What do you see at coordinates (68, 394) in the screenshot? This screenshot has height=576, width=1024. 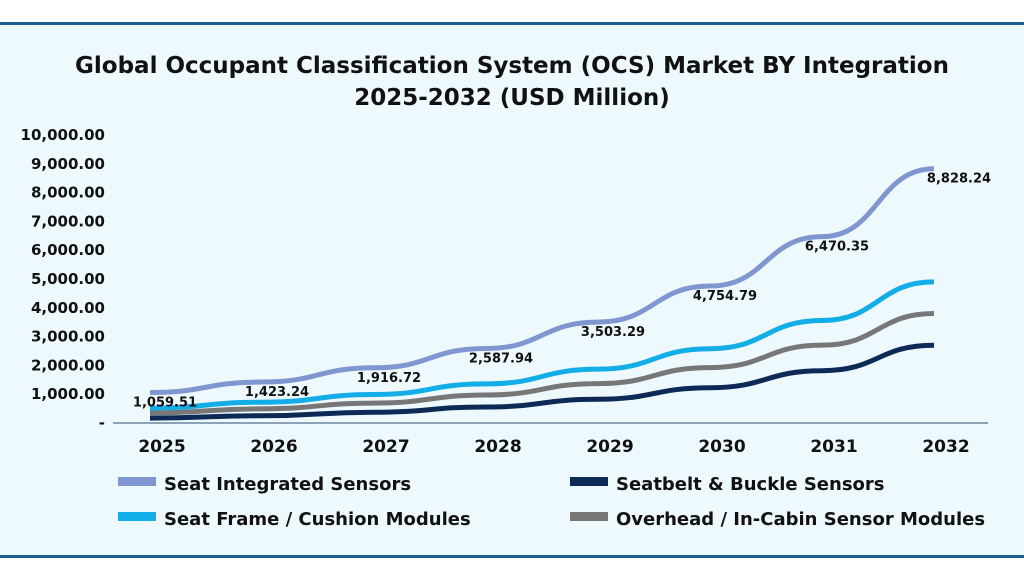 I see `y-tick-label: 1,000.00` at bounding box center [68, 394].